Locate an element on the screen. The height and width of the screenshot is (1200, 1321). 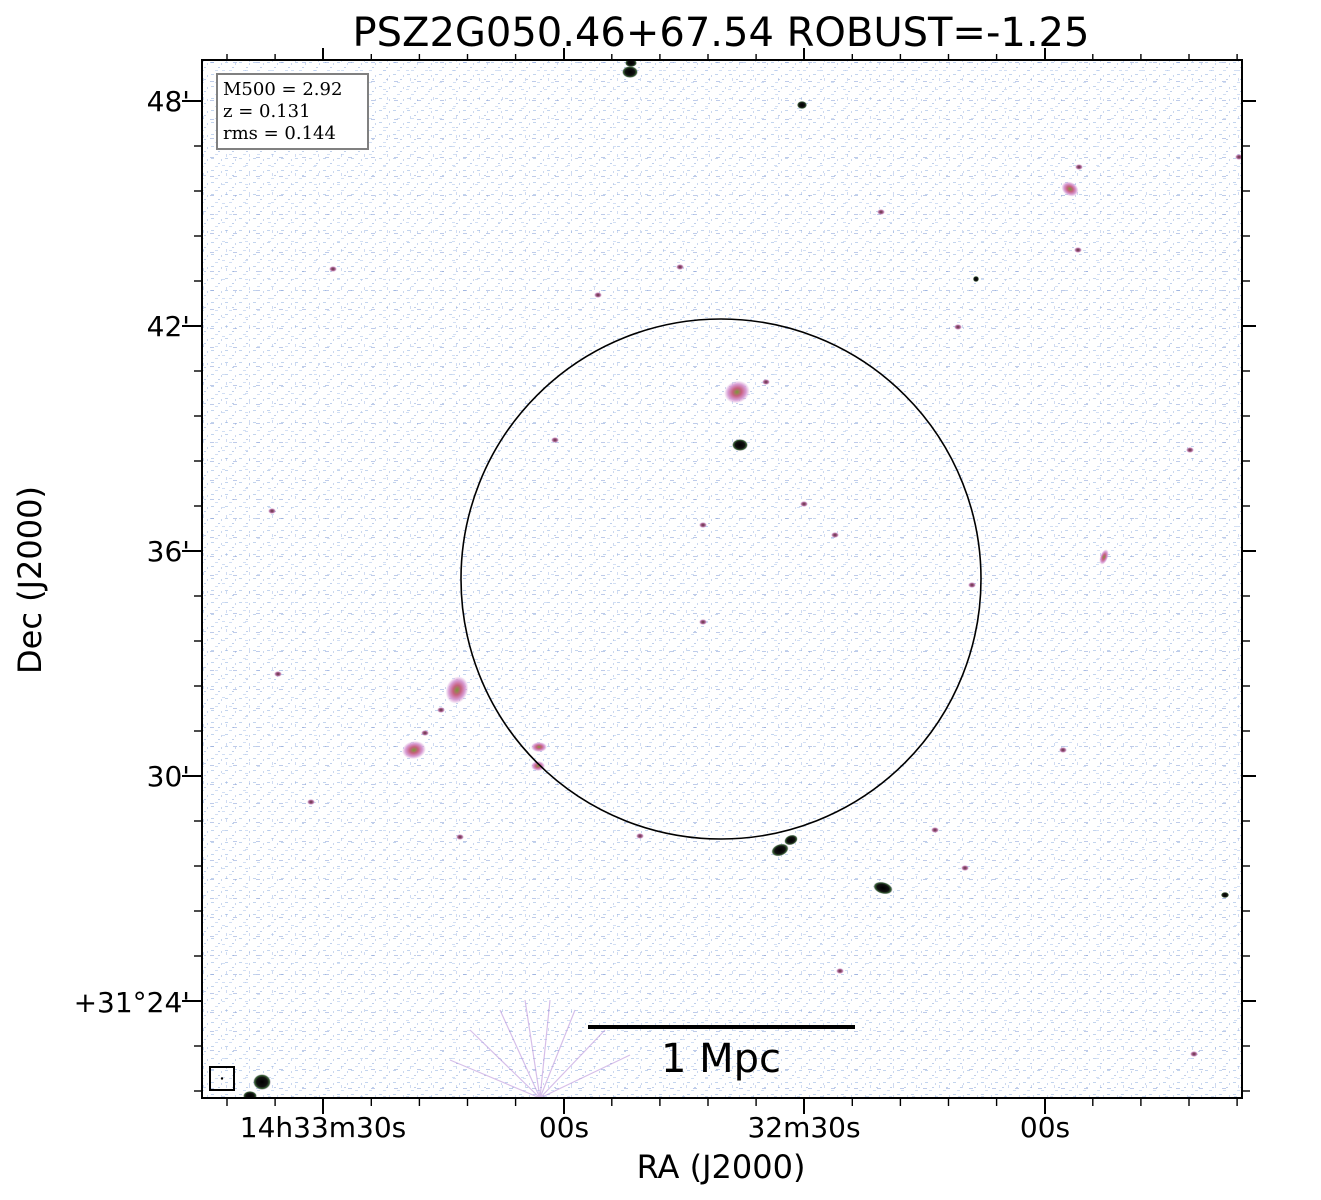
sidelobe-pattern is located at coordinates (540, 1048).